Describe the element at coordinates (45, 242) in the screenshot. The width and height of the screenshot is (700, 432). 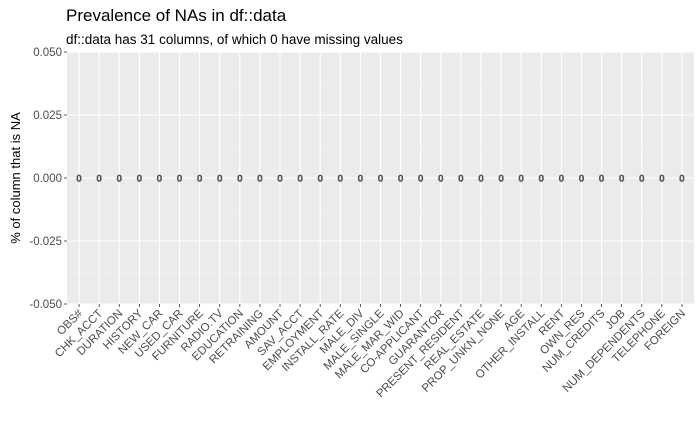
I see `y-tick-label: -0.025` at that location.